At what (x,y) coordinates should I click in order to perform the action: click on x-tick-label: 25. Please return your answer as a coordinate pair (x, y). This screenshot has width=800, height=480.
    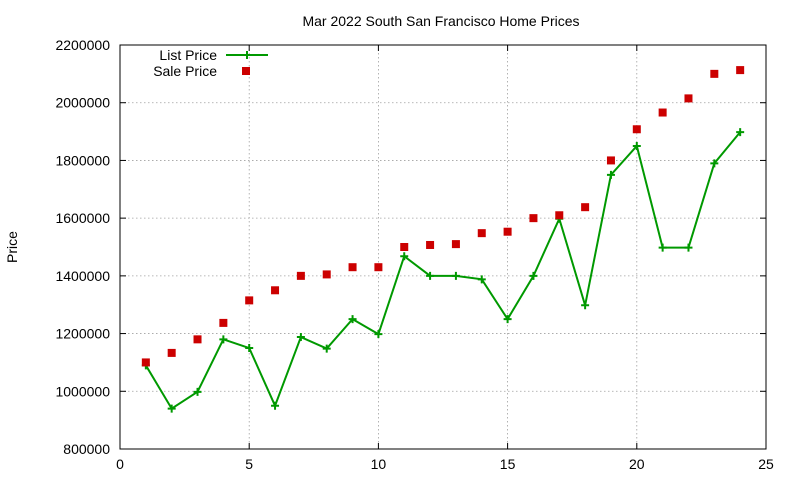
    Looking at the image, I should click on (766, 464).